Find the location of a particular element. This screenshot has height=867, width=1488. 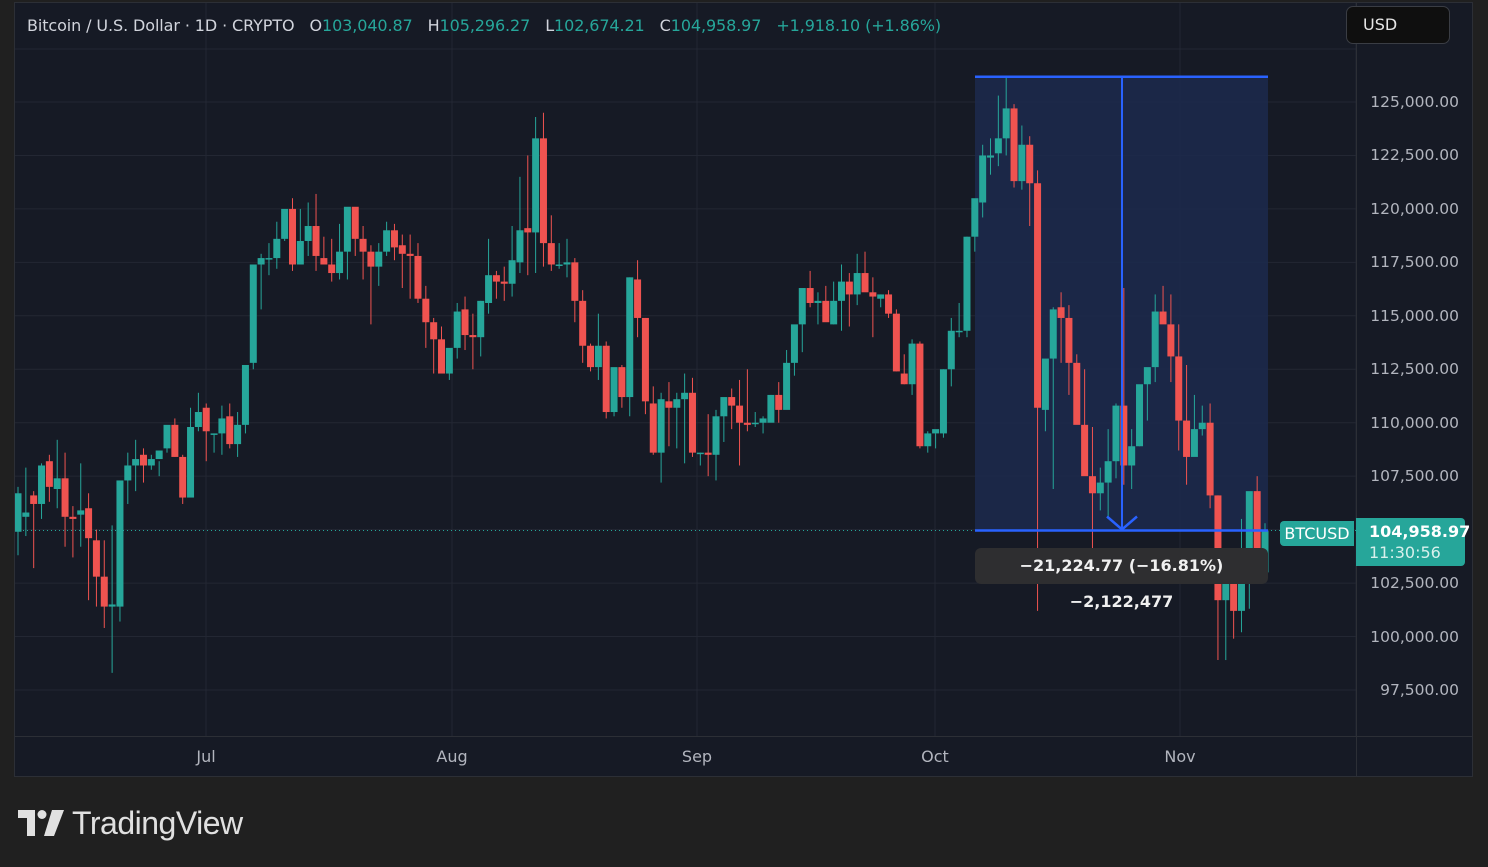

axis-corner is located at coordinates (1414, 756).